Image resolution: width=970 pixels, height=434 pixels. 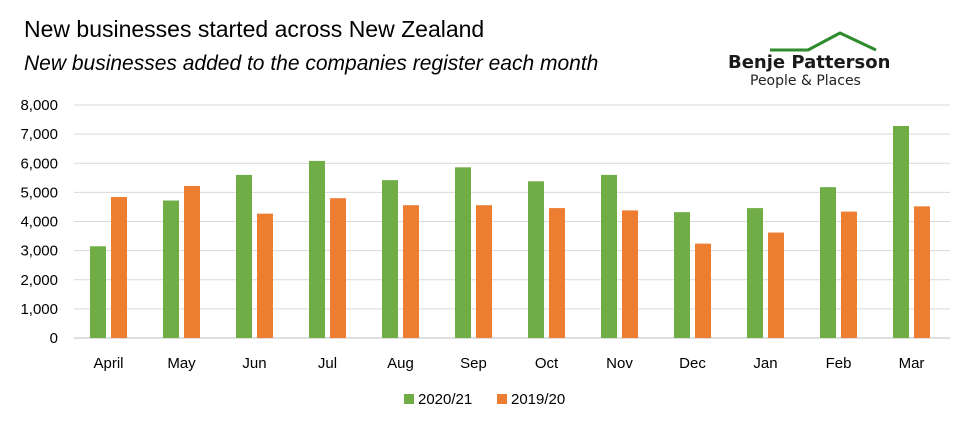 What do you see at coordinates (108, 363) in the screenshot?
I see `x-tick-label: April` at bounding box center [108, 363].